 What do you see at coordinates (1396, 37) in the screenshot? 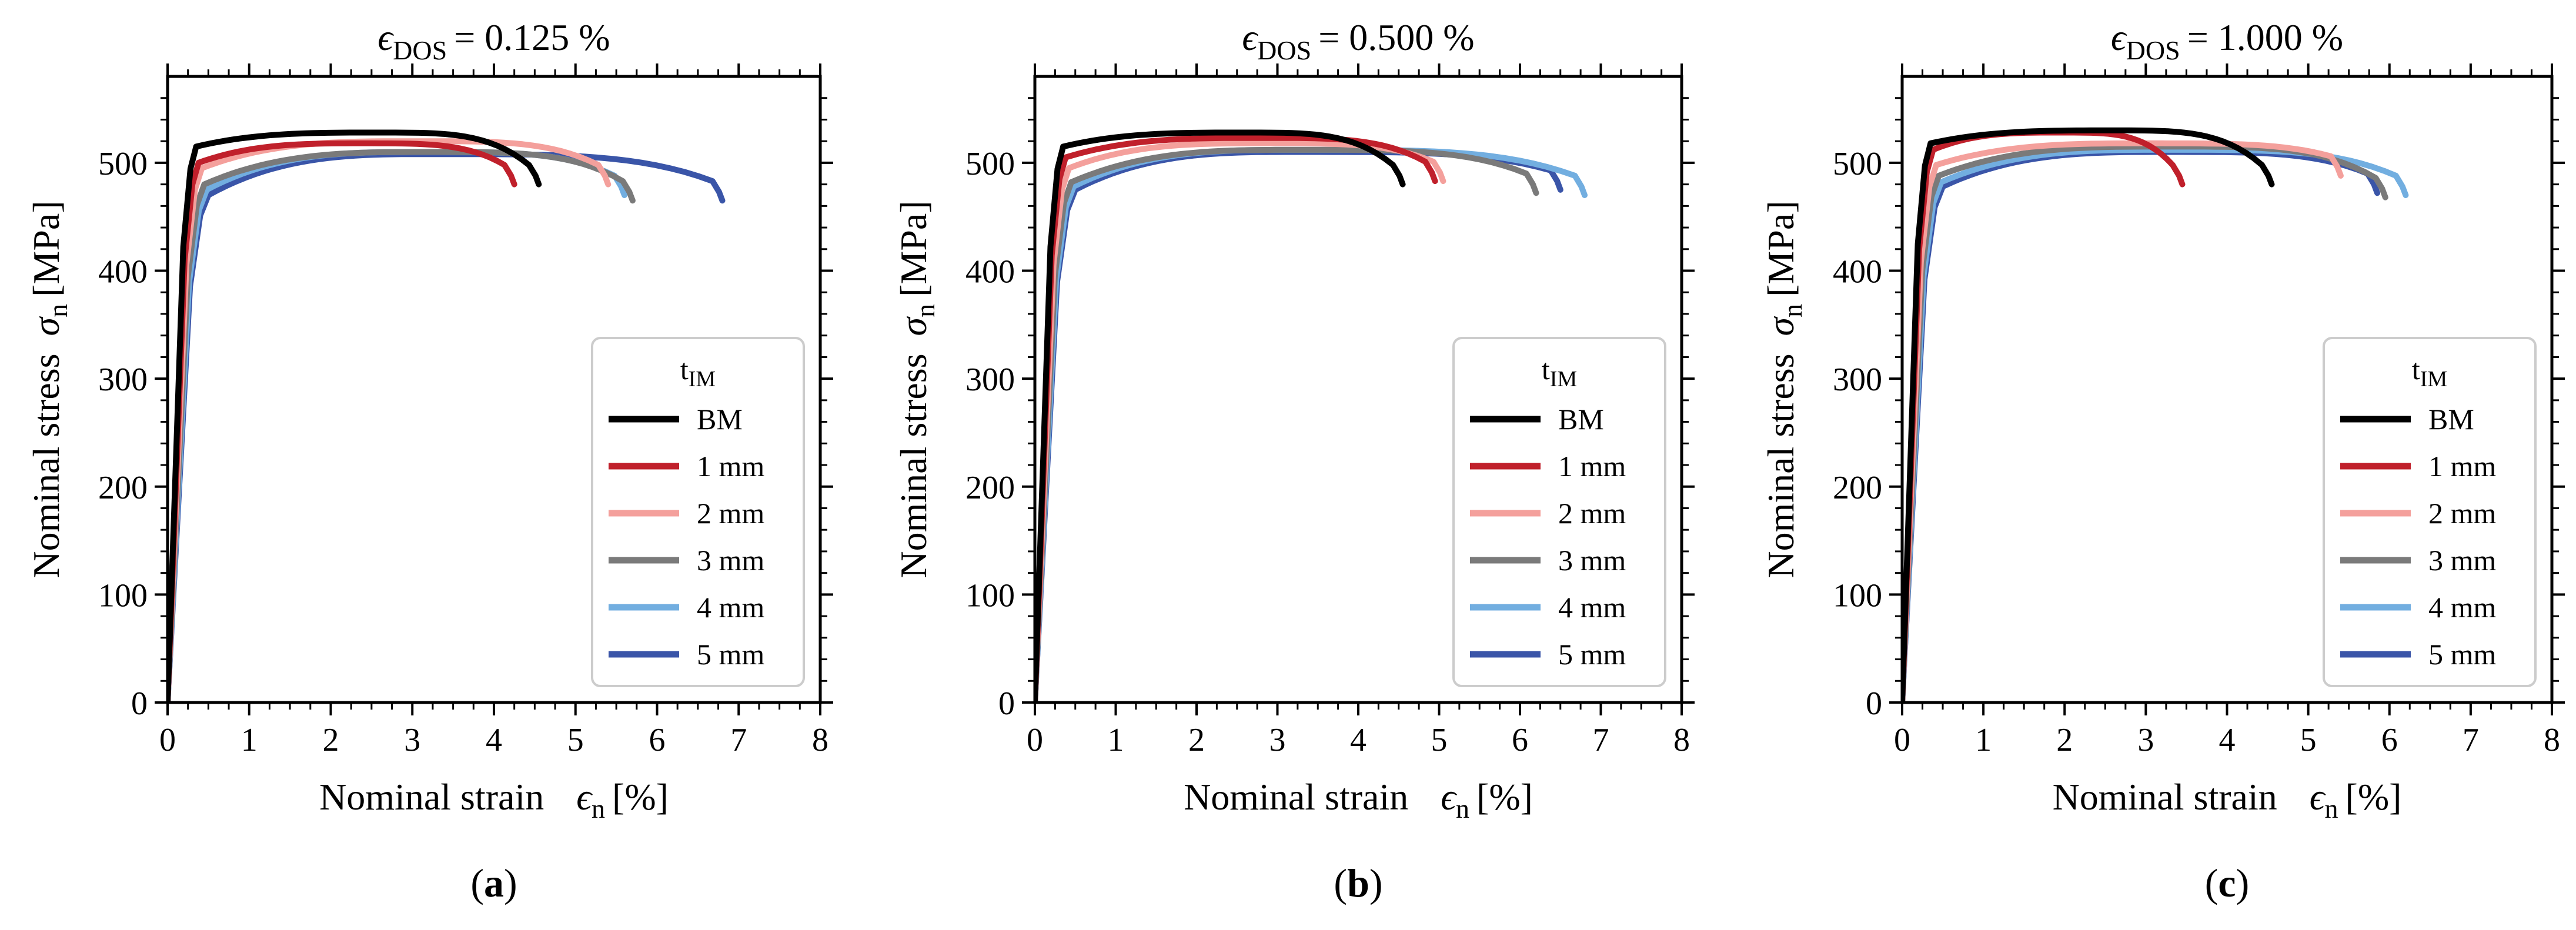
I see `title-value: = 0.500 %` at bounding box center [1396, 37].